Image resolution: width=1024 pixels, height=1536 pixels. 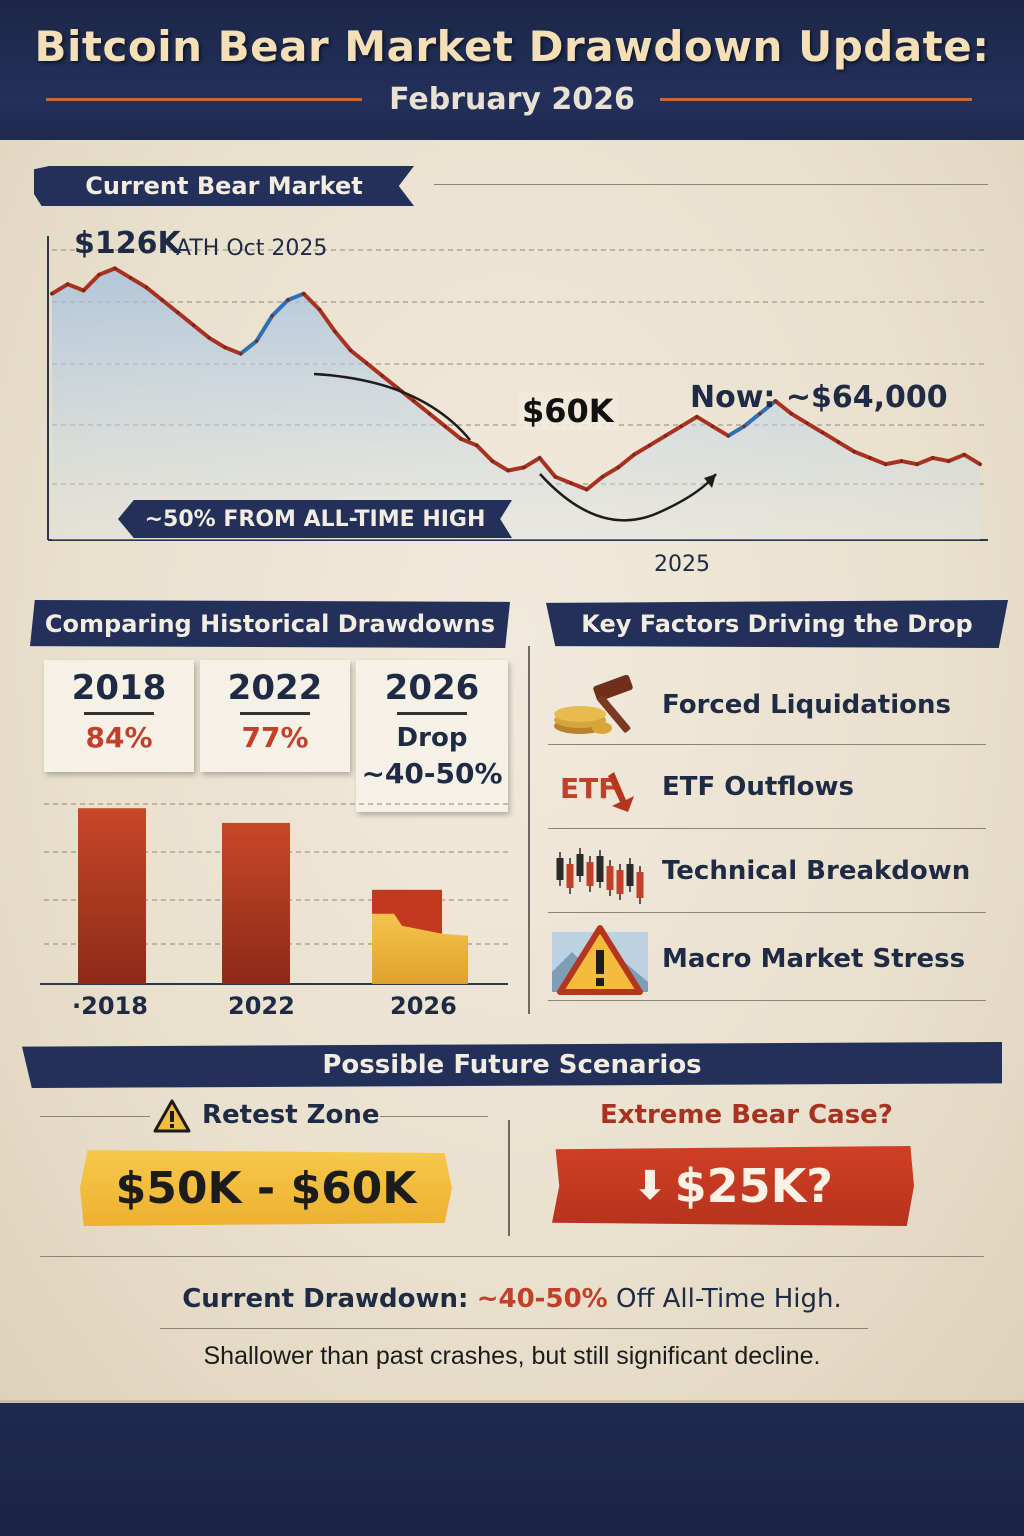 What do you see at coordinates (423, 1006) in the screenshot?
I see `bar-label-2026: 2026` at bounding box center [423, 1006].